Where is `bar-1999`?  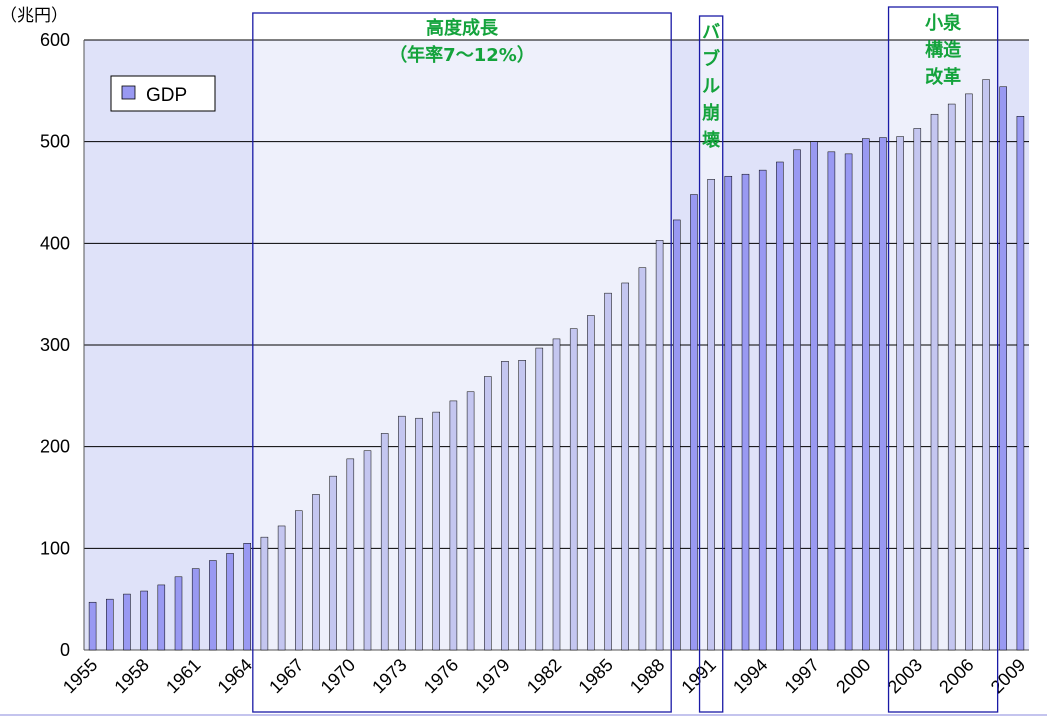
bar-1999 is located at coordinates (848, 402).